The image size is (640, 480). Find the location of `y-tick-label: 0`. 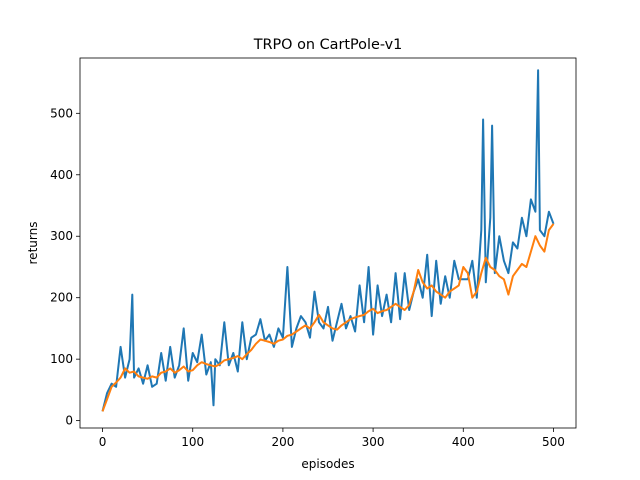

y-tick-label: 0 is located at coordinates (69, 421).